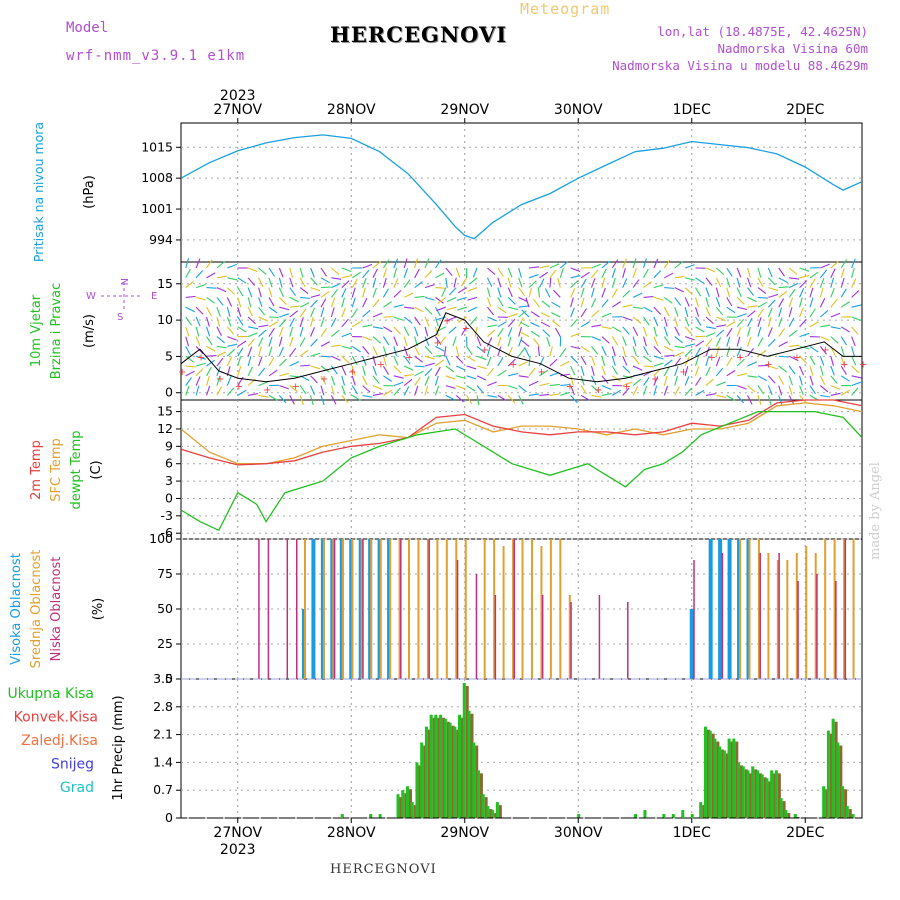 The height and width of the screenshot is (900, 900). I want to click on pressure-ylabel: Pritisak na nivou mora, so click(38, 192).